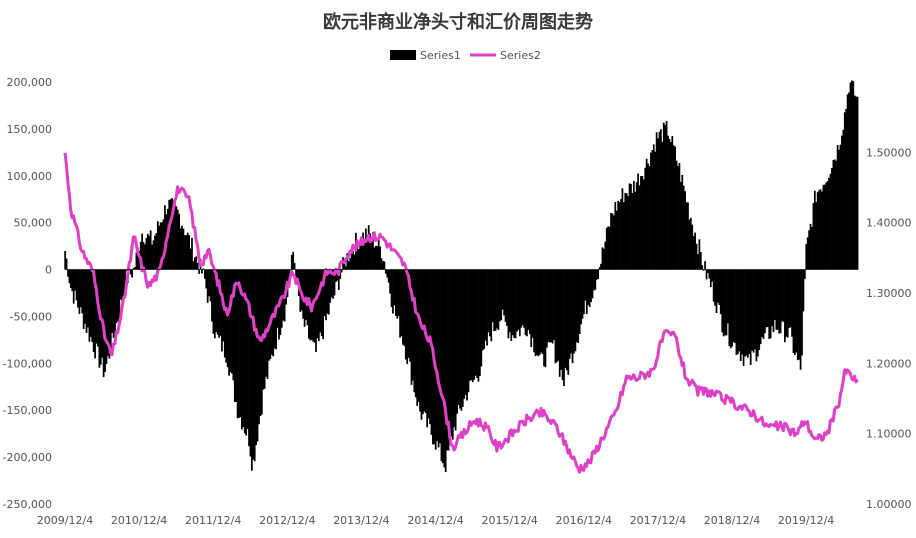  Describe the element at coordinates (30, 82) in the screenshot. I see `y-left-tick-label: 200,000` at that location.